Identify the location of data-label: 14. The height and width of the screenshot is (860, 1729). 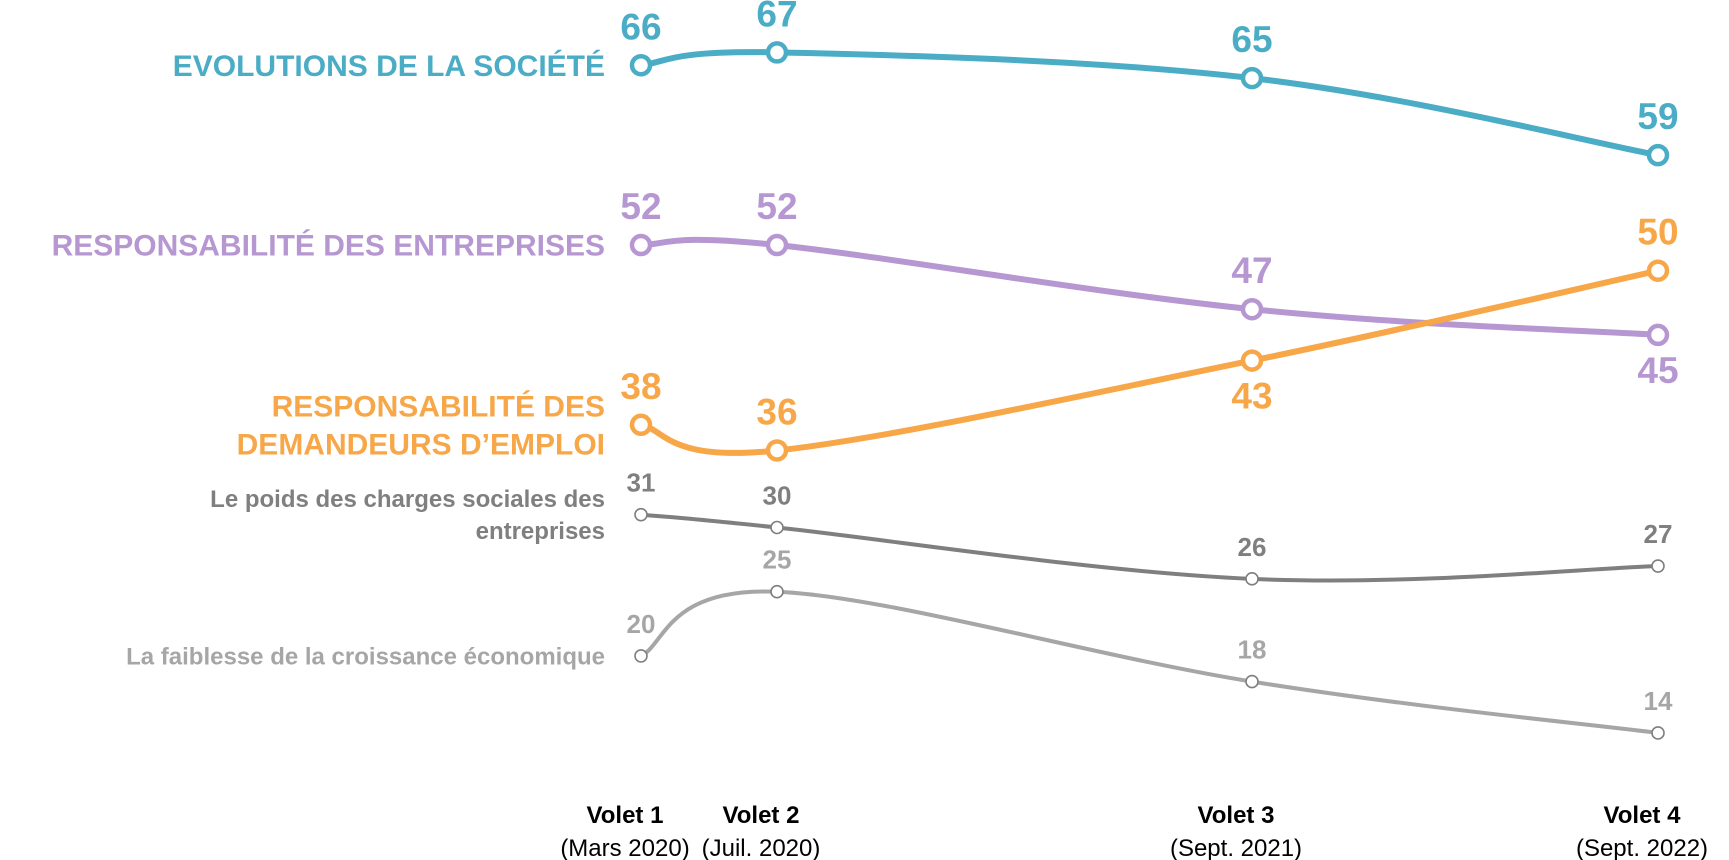
(1658, 701).